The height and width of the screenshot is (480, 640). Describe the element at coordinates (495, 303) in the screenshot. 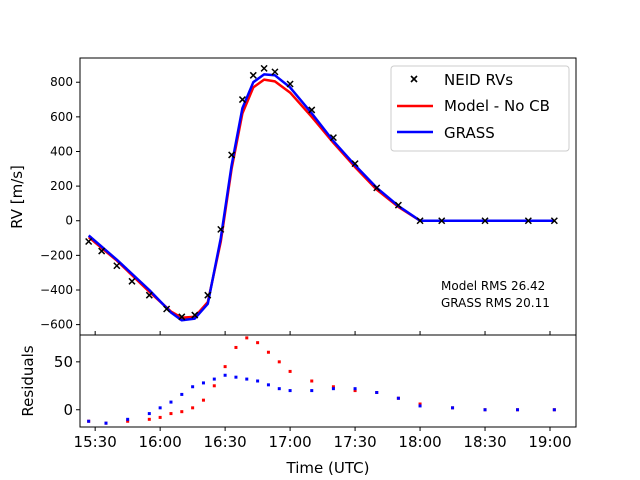

I see `rms-annotation-grass: GRASS RMS 20.11` at that location.